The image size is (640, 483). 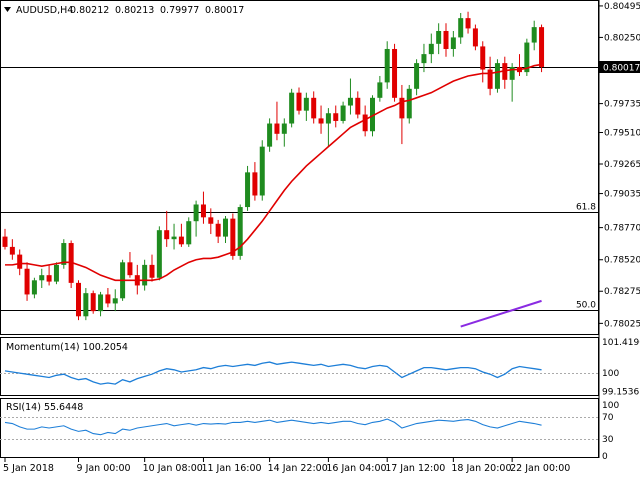 What do you see at coordinates (298, 468) in the screenshot?
I see `time-tick-label: 14 Jan 22:00` at bounding box center [298, 468].